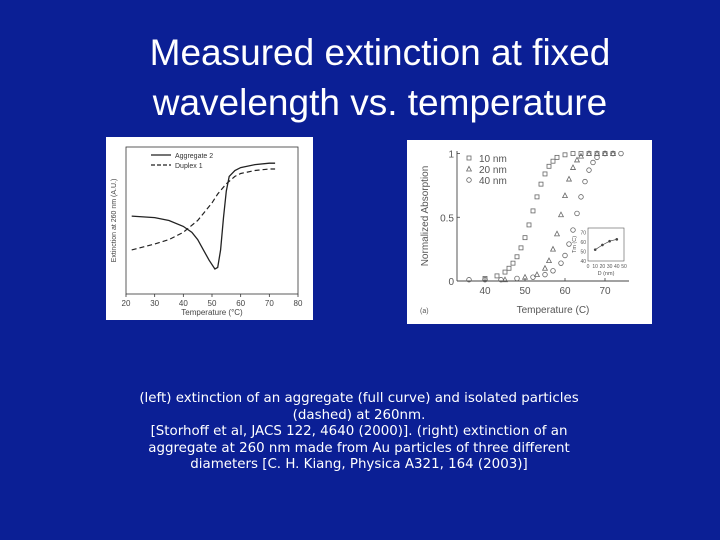 This screenshot has height=540, width=720. Describe the element at coordinates (565, 291) in the screenshot. I see `right-x-tick-label-2: 60` at that location.